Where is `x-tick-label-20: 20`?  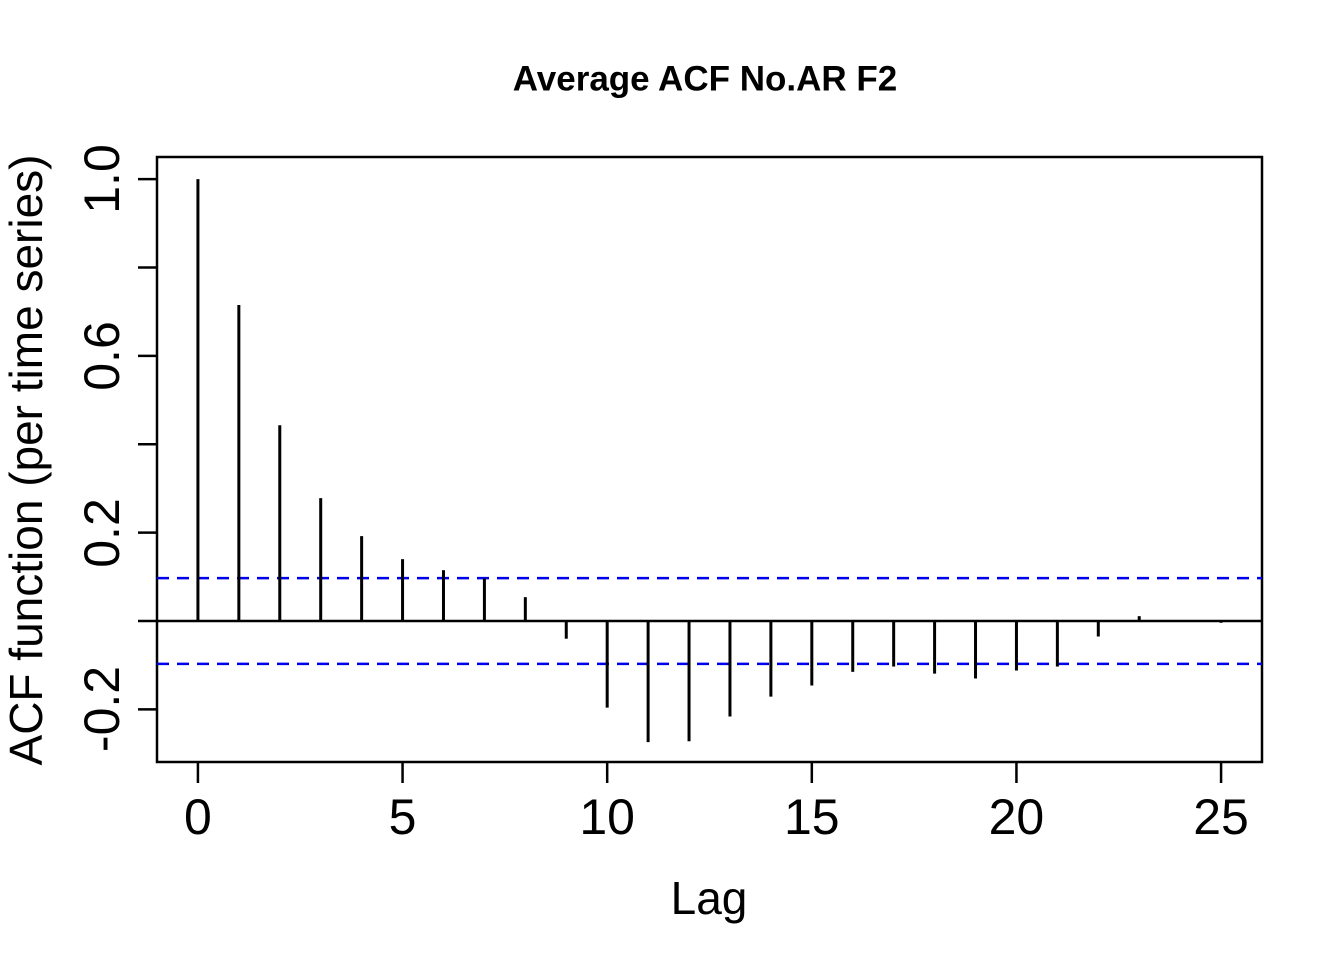
x-tick-label-20: 20 is located at coordinates (1016, 817).